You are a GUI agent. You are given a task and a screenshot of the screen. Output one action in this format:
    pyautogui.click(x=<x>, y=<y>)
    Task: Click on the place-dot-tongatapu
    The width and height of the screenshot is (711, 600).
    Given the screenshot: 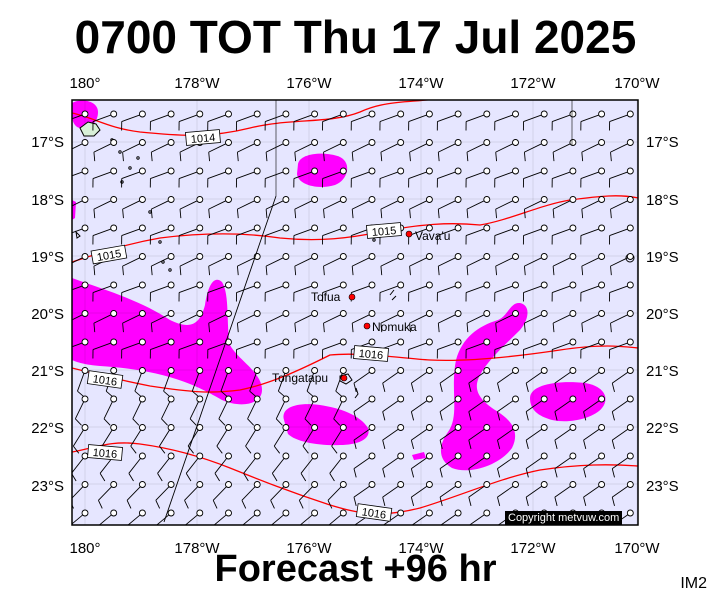 What is the action you would take?
    pyautogui.click(x=344, y=378)
    